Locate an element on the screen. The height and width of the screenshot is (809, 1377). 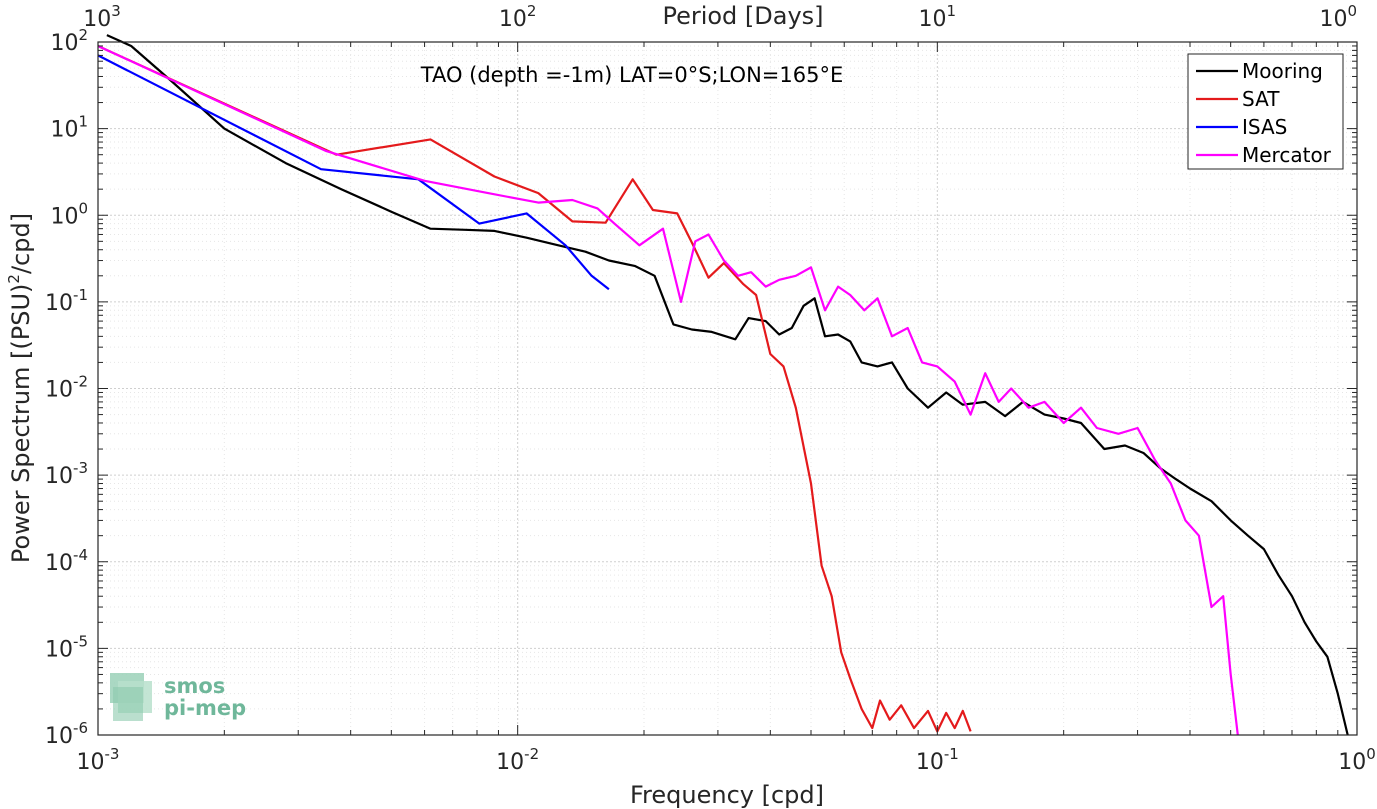
top-tick-label: 10⁰ is located at coordinates (1338, 17).